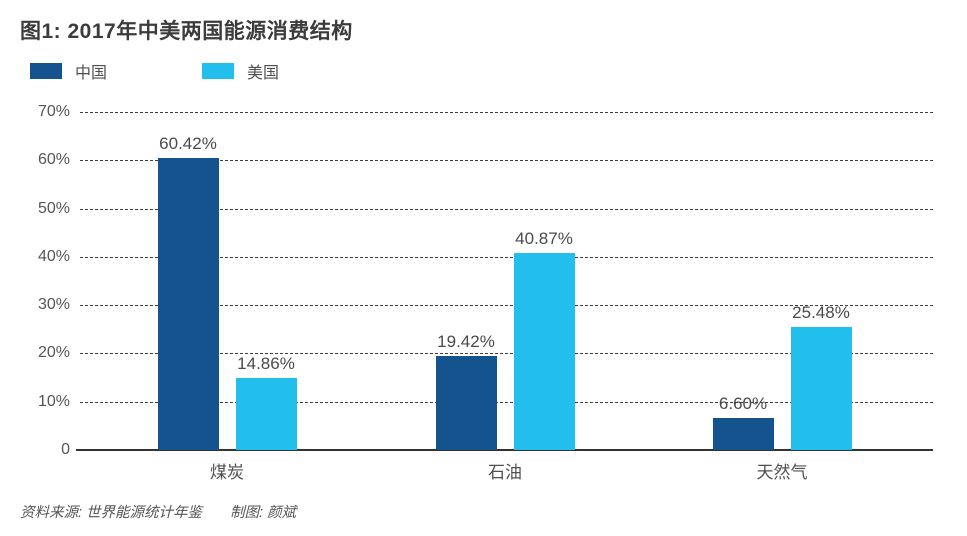 The height and width of the screenshot is (536, 967). What do you see at coordinates (91, 73) in the screenshot?
I see `legend-label-china: 中国` at bounding box center [91, 73].